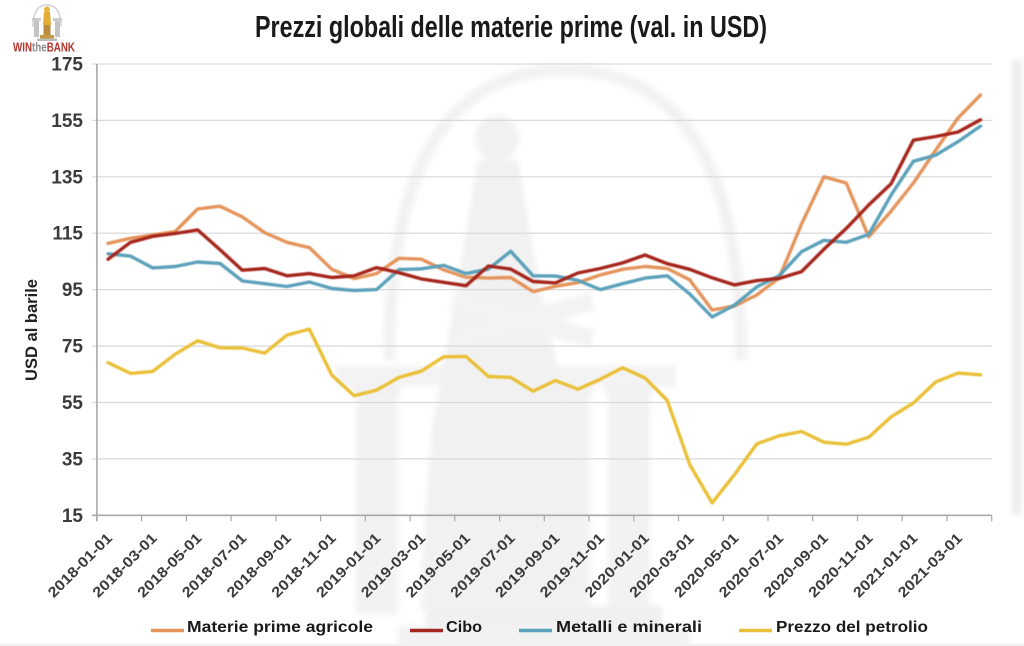  Describe the element at coordinates (73, 459) in the screenshot. I see `svg-text: 35` at that location.